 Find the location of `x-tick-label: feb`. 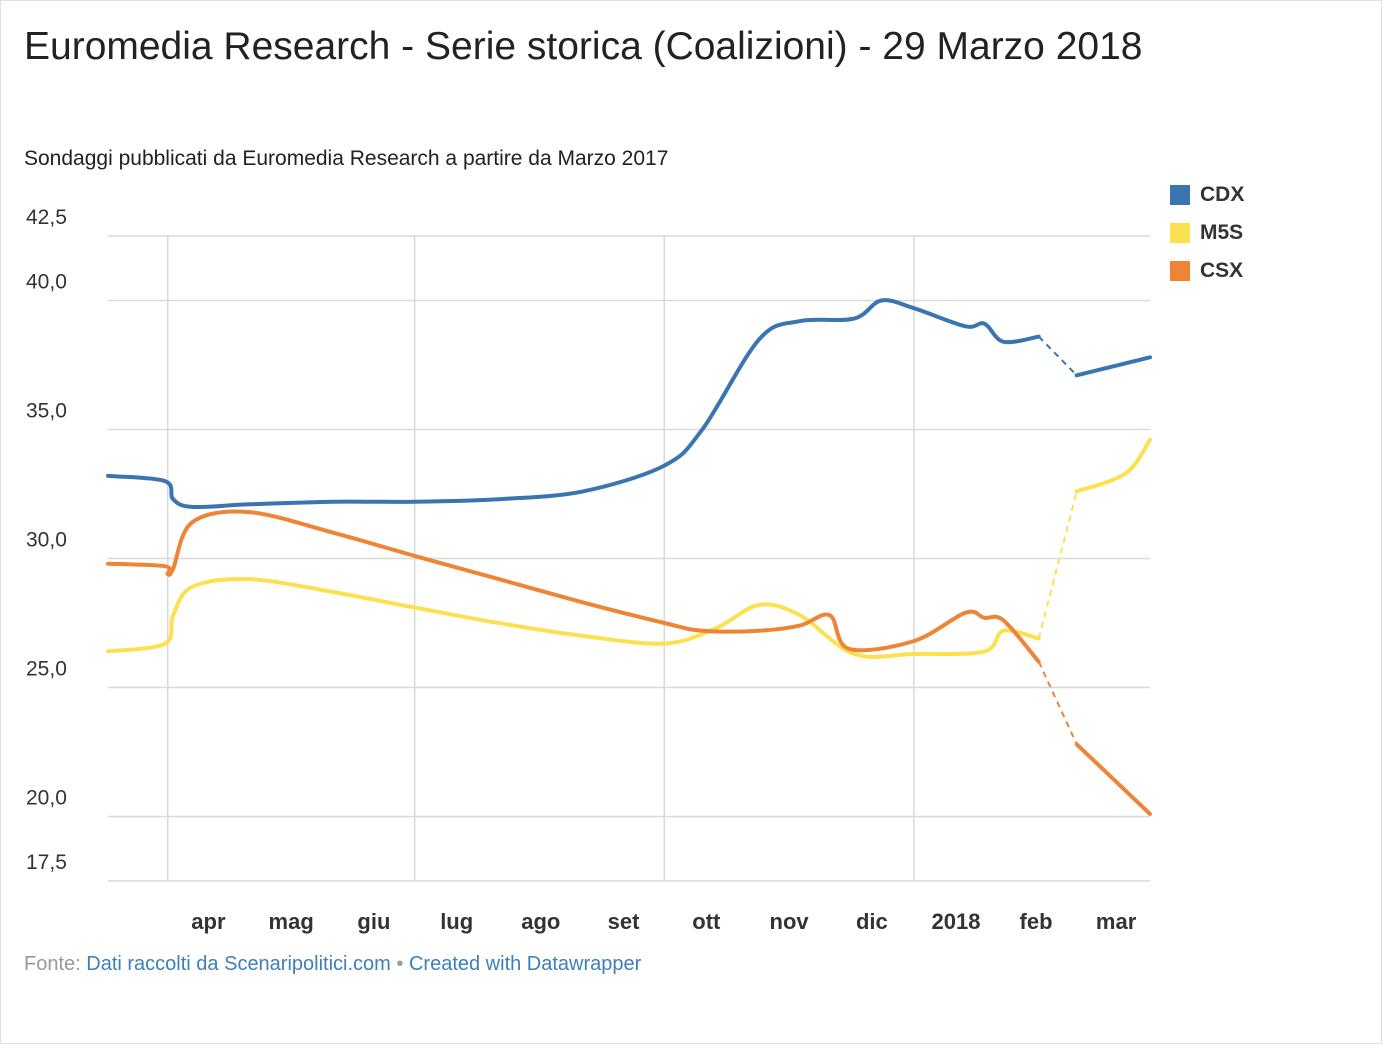

x-tick-label: feb is located at coordinates (1036, 921).